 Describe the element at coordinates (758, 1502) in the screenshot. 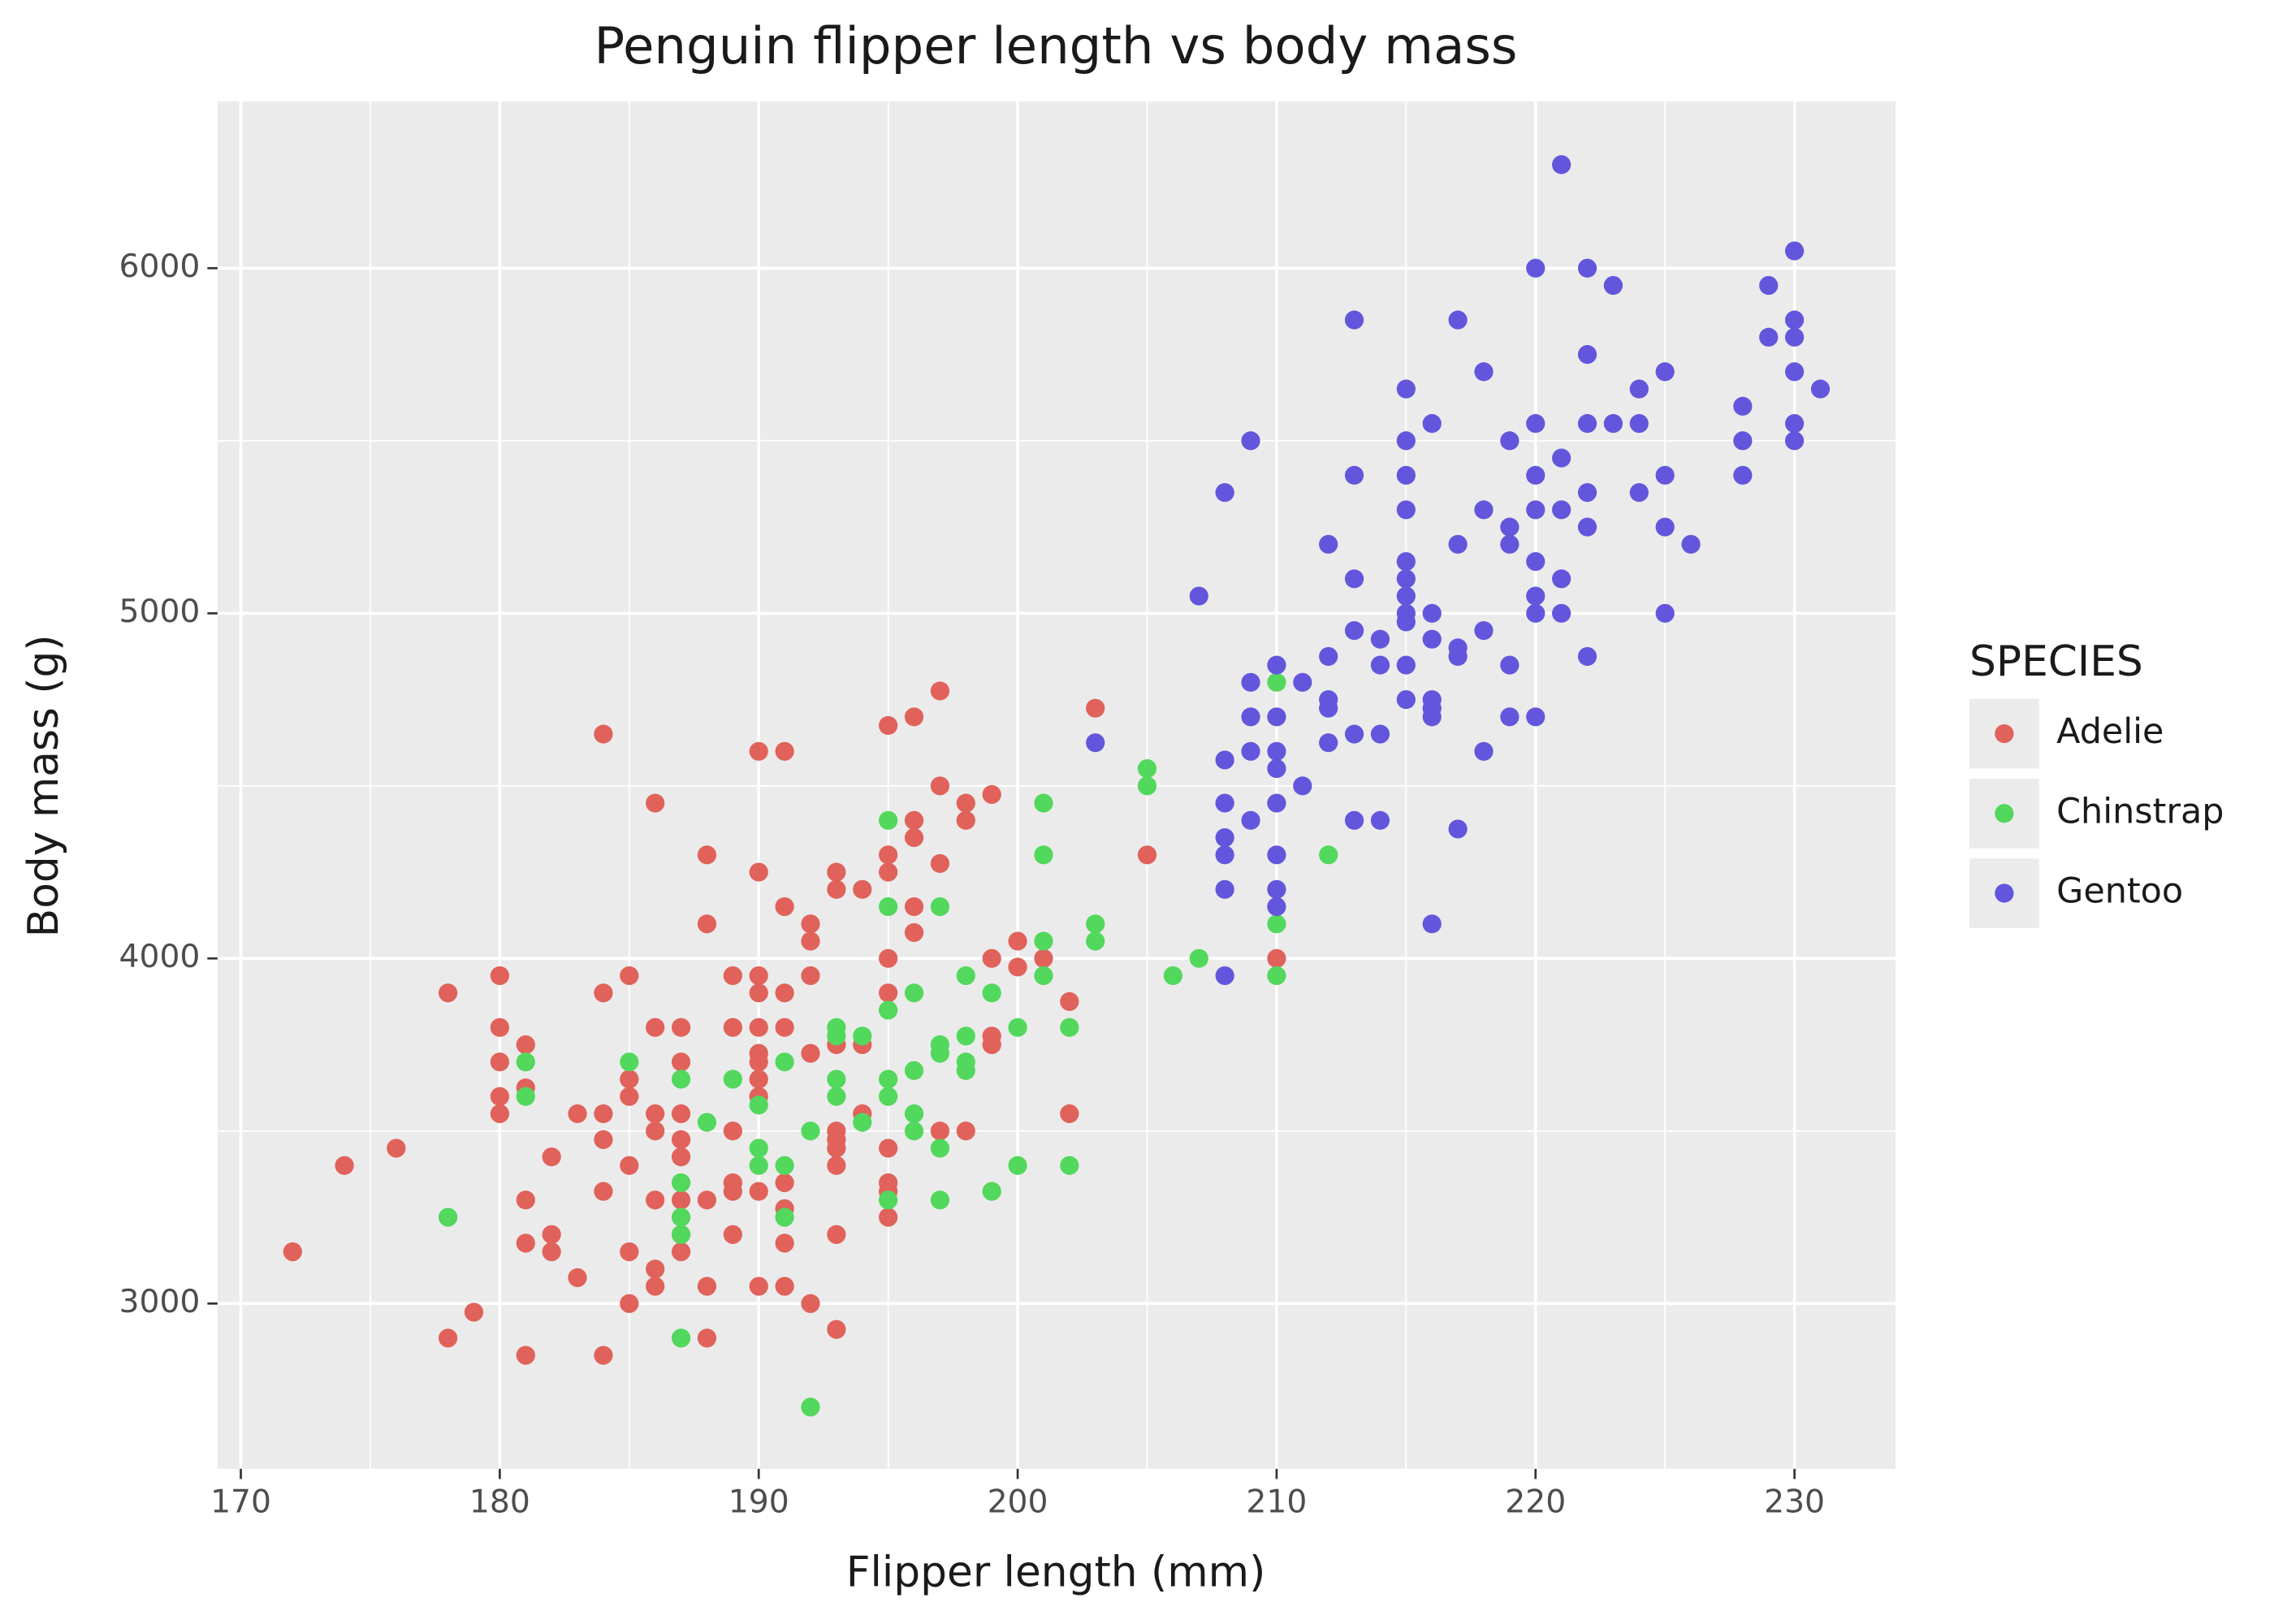

I see `x-tick-label: 190` at that location.